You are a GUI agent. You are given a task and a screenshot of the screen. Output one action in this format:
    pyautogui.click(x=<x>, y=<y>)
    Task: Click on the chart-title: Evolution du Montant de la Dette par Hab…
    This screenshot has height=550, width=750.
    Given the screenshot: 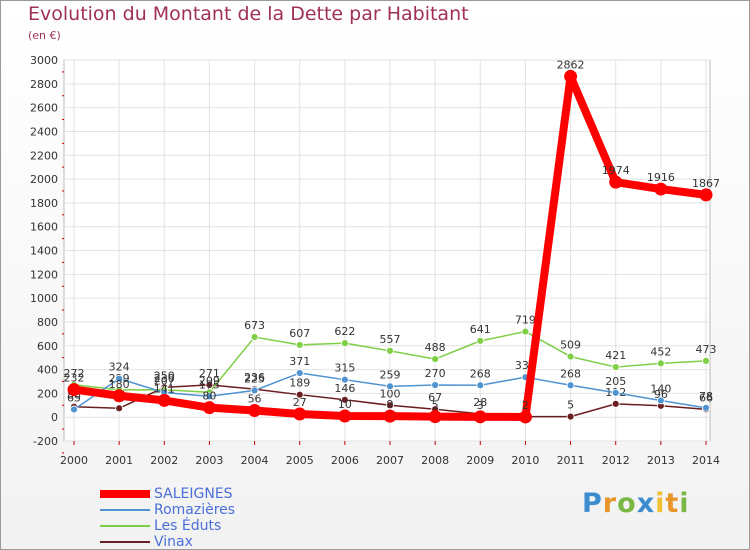 What is the action you would take?
    pyautogui.click(x=248, y=14)
    